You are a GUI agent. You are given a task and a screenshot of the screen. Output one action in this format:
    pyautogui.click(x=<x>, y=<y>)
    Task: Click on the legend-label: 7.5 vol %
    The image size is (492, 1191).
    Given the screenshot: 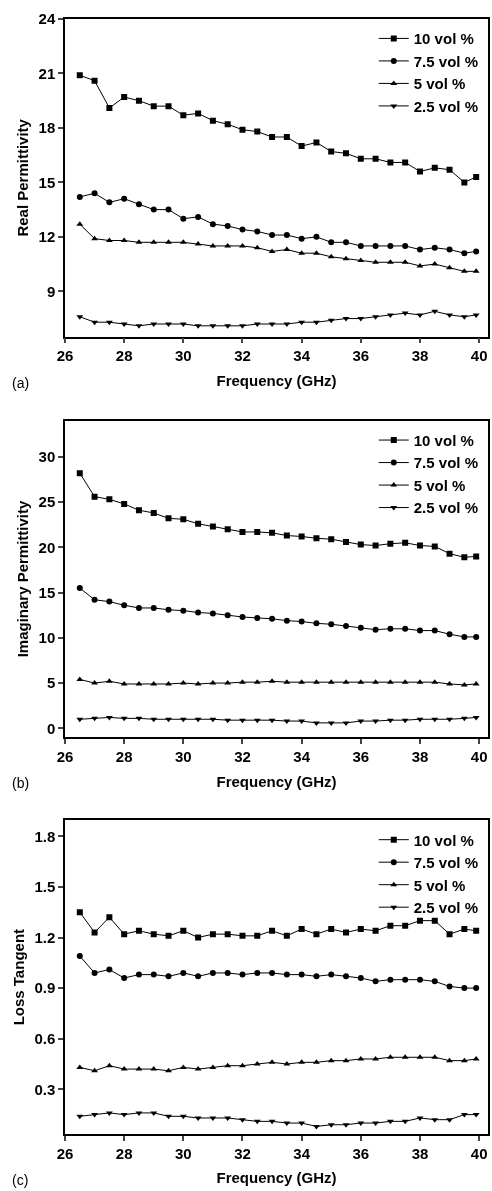 What is the action you would take?
    pyautogui.click(x=445, y=463)
    